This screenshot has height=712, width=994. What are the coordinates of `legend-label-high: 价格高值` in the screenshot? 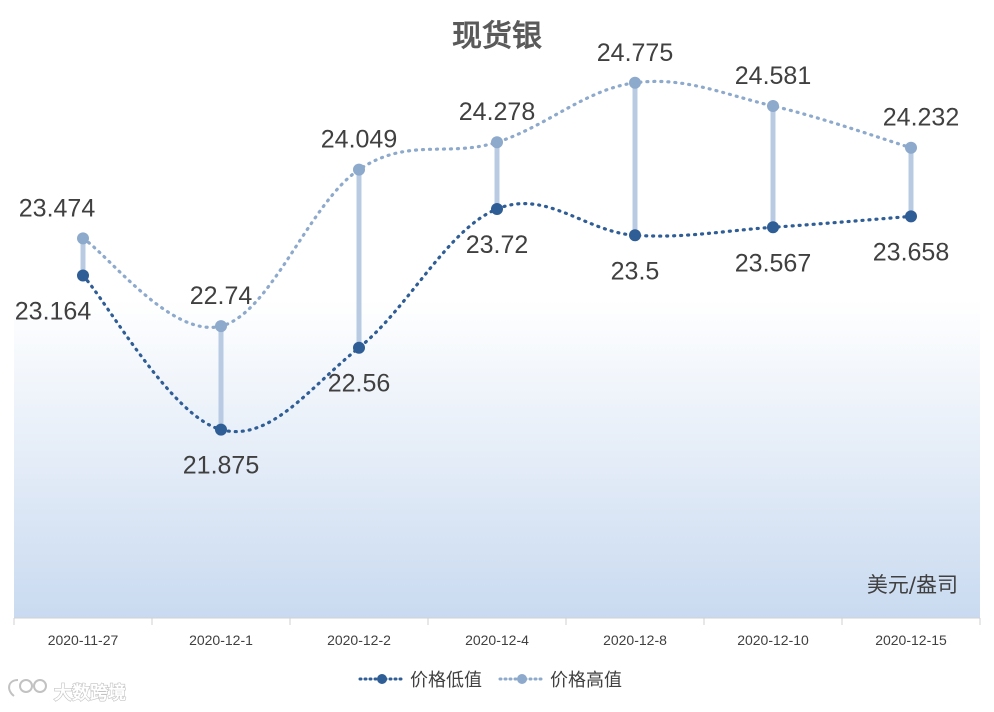 It's located at (586, 680).